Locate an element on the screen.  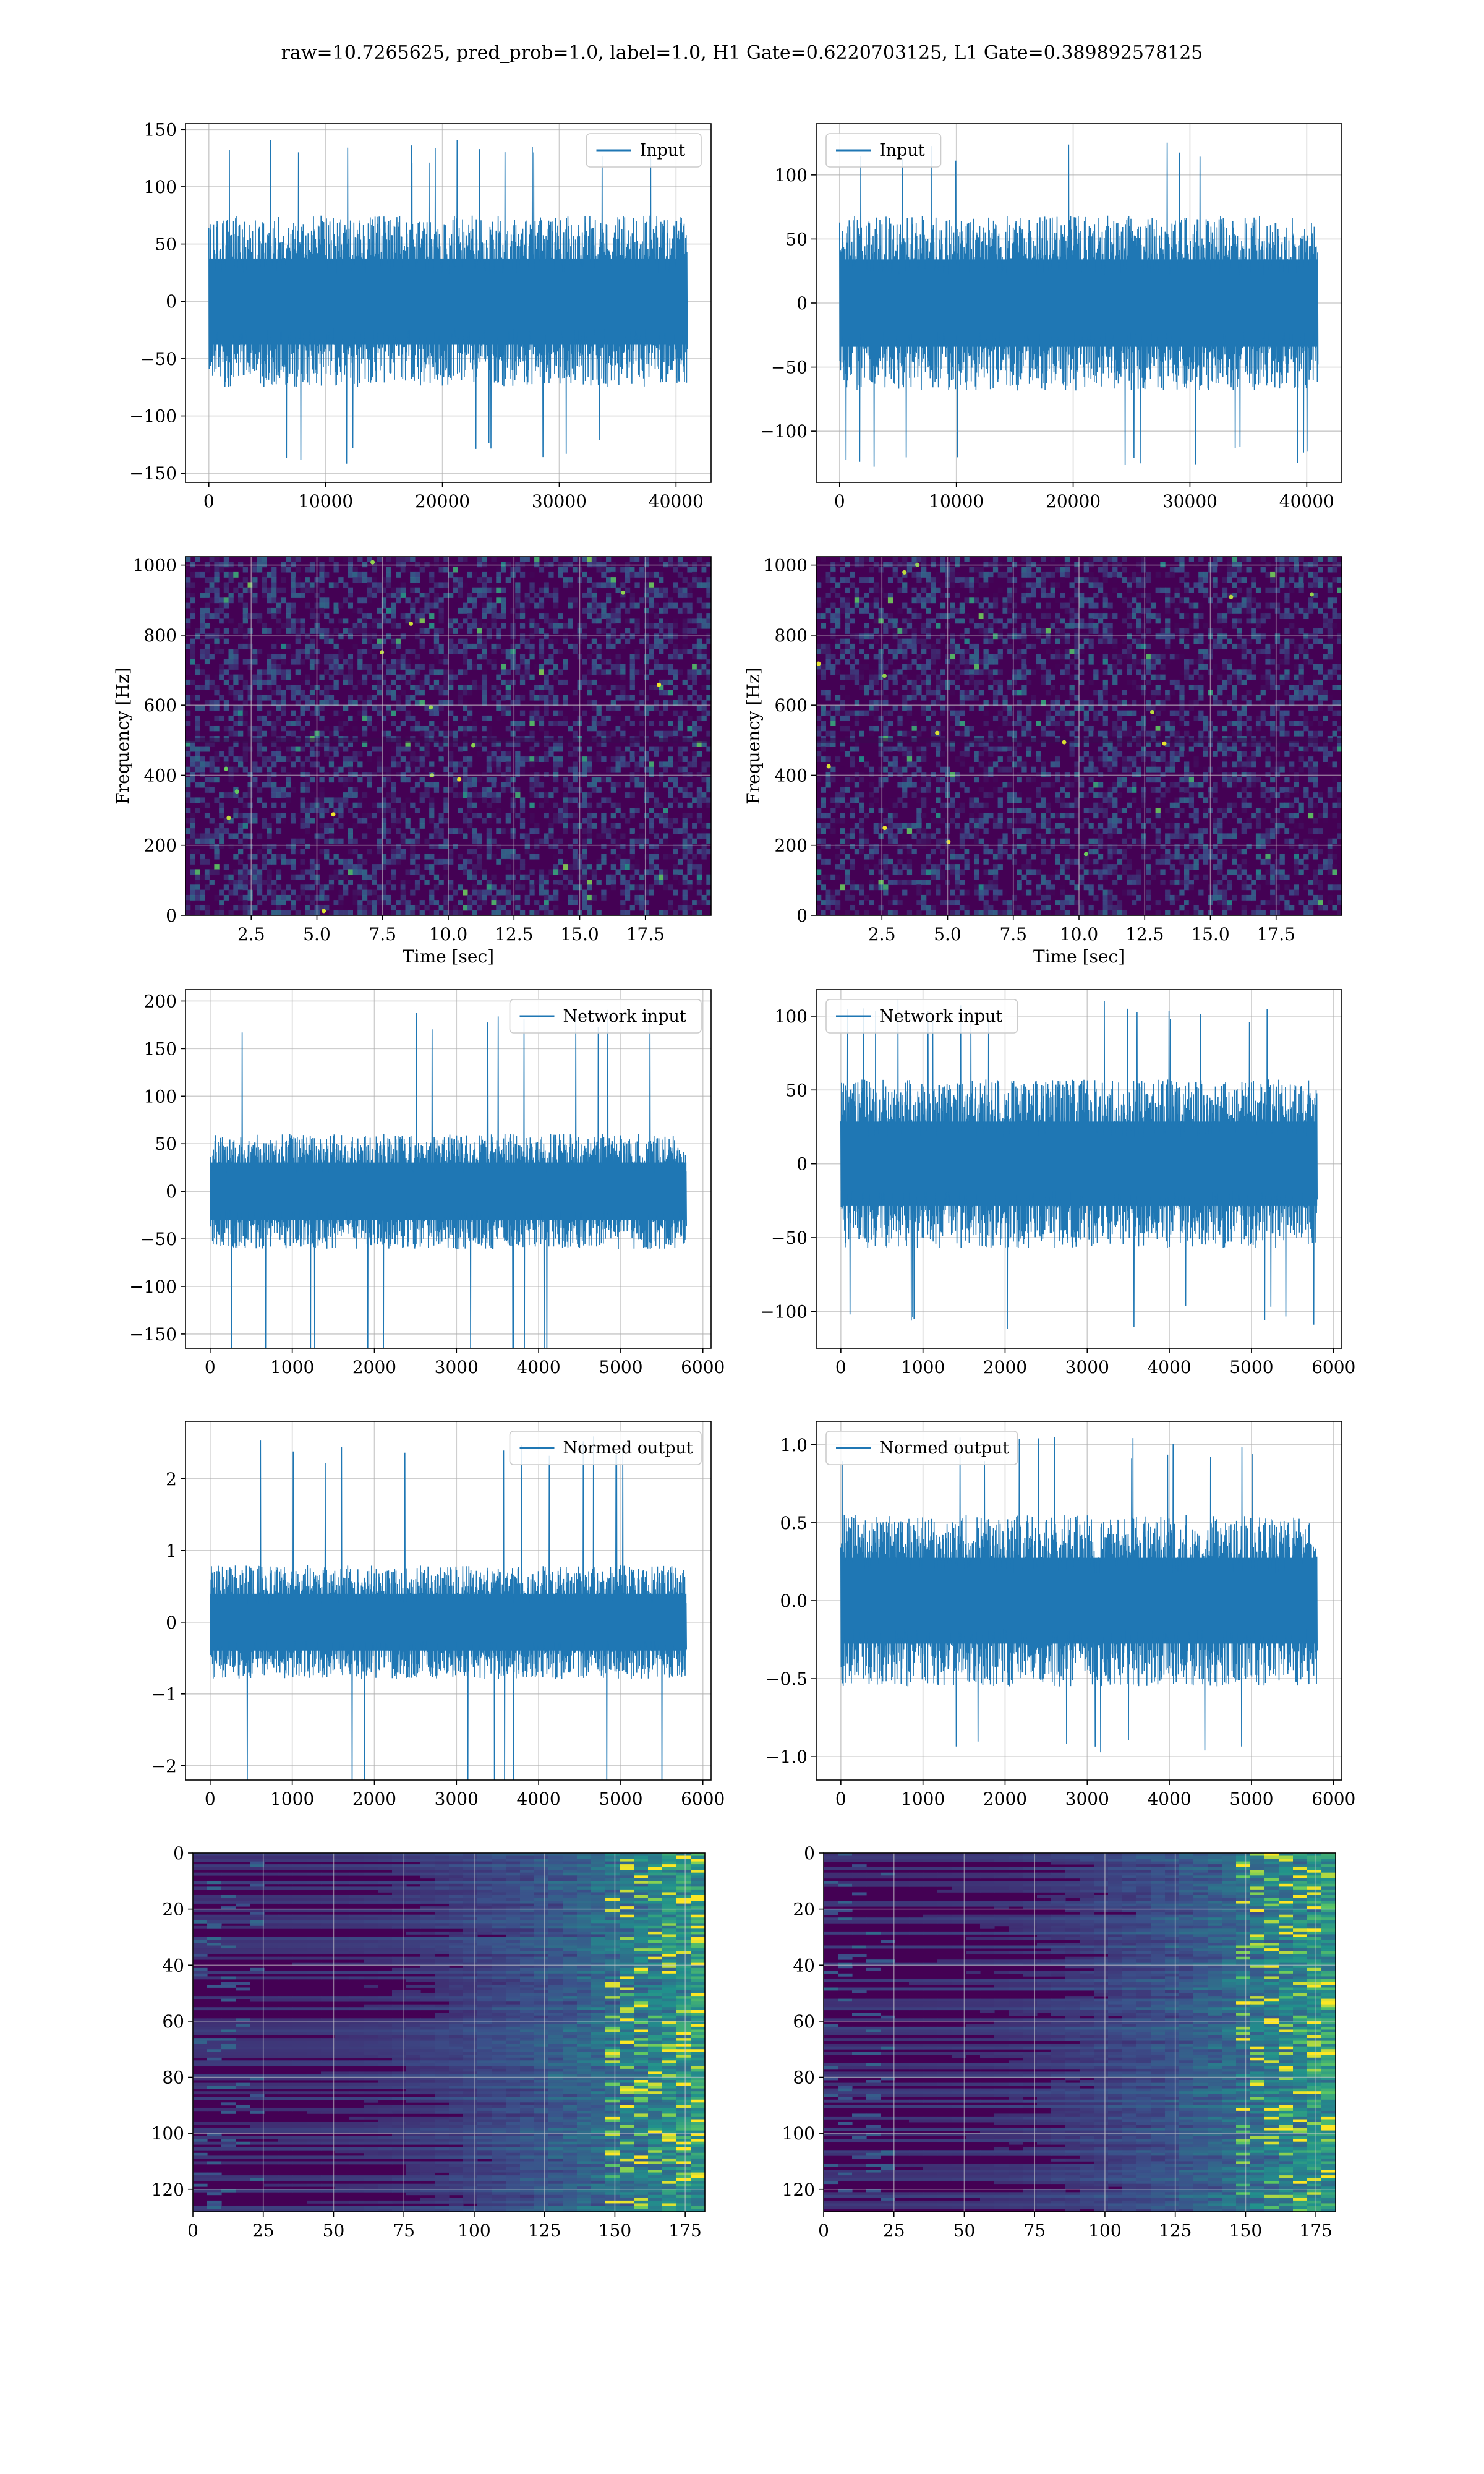
h1-spectrogram-xtick-label: 17.5 is located at coordinates (645, 934).